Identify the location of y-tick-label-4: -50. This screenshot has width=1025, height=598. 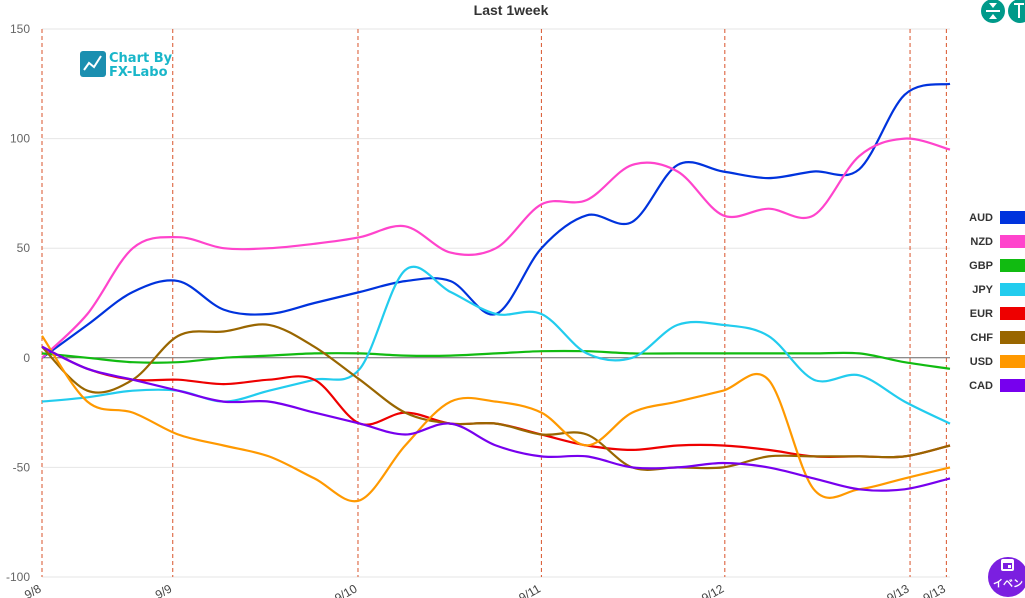
(22, 467).